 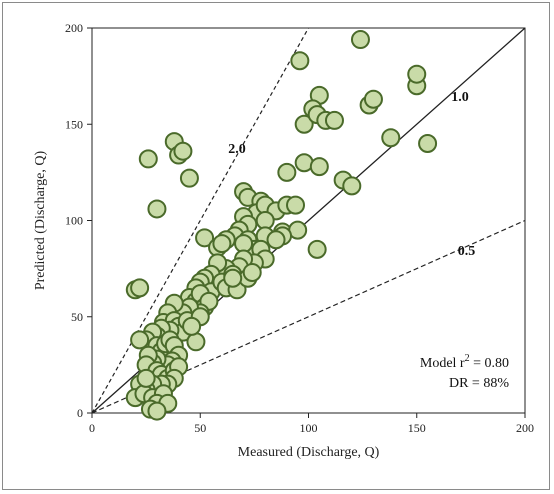 I want to click on x-tick-label: 100, so click(x=309, y=428).